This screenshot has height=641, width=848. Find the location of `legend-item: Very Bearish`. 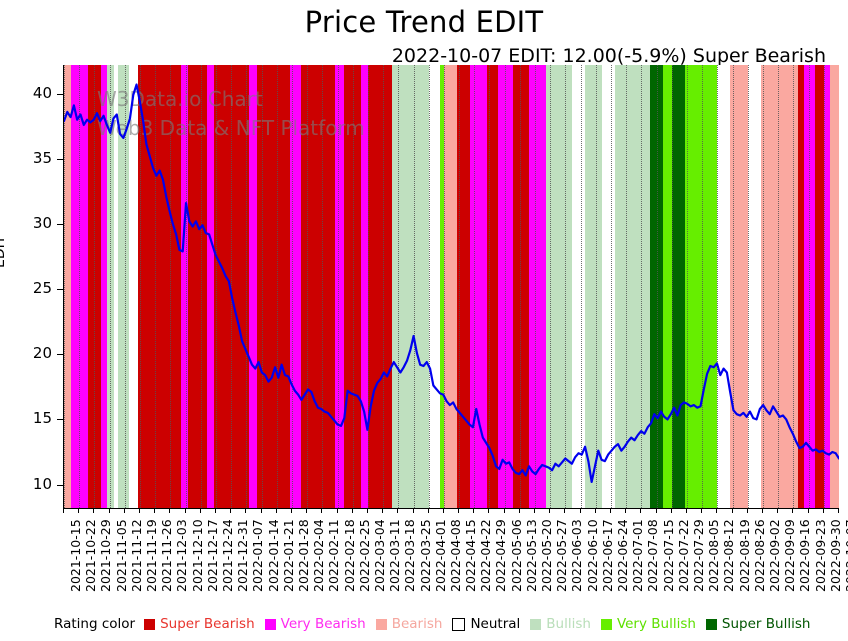

legend-item: Very Bearish is located at coordinates (315, 624).